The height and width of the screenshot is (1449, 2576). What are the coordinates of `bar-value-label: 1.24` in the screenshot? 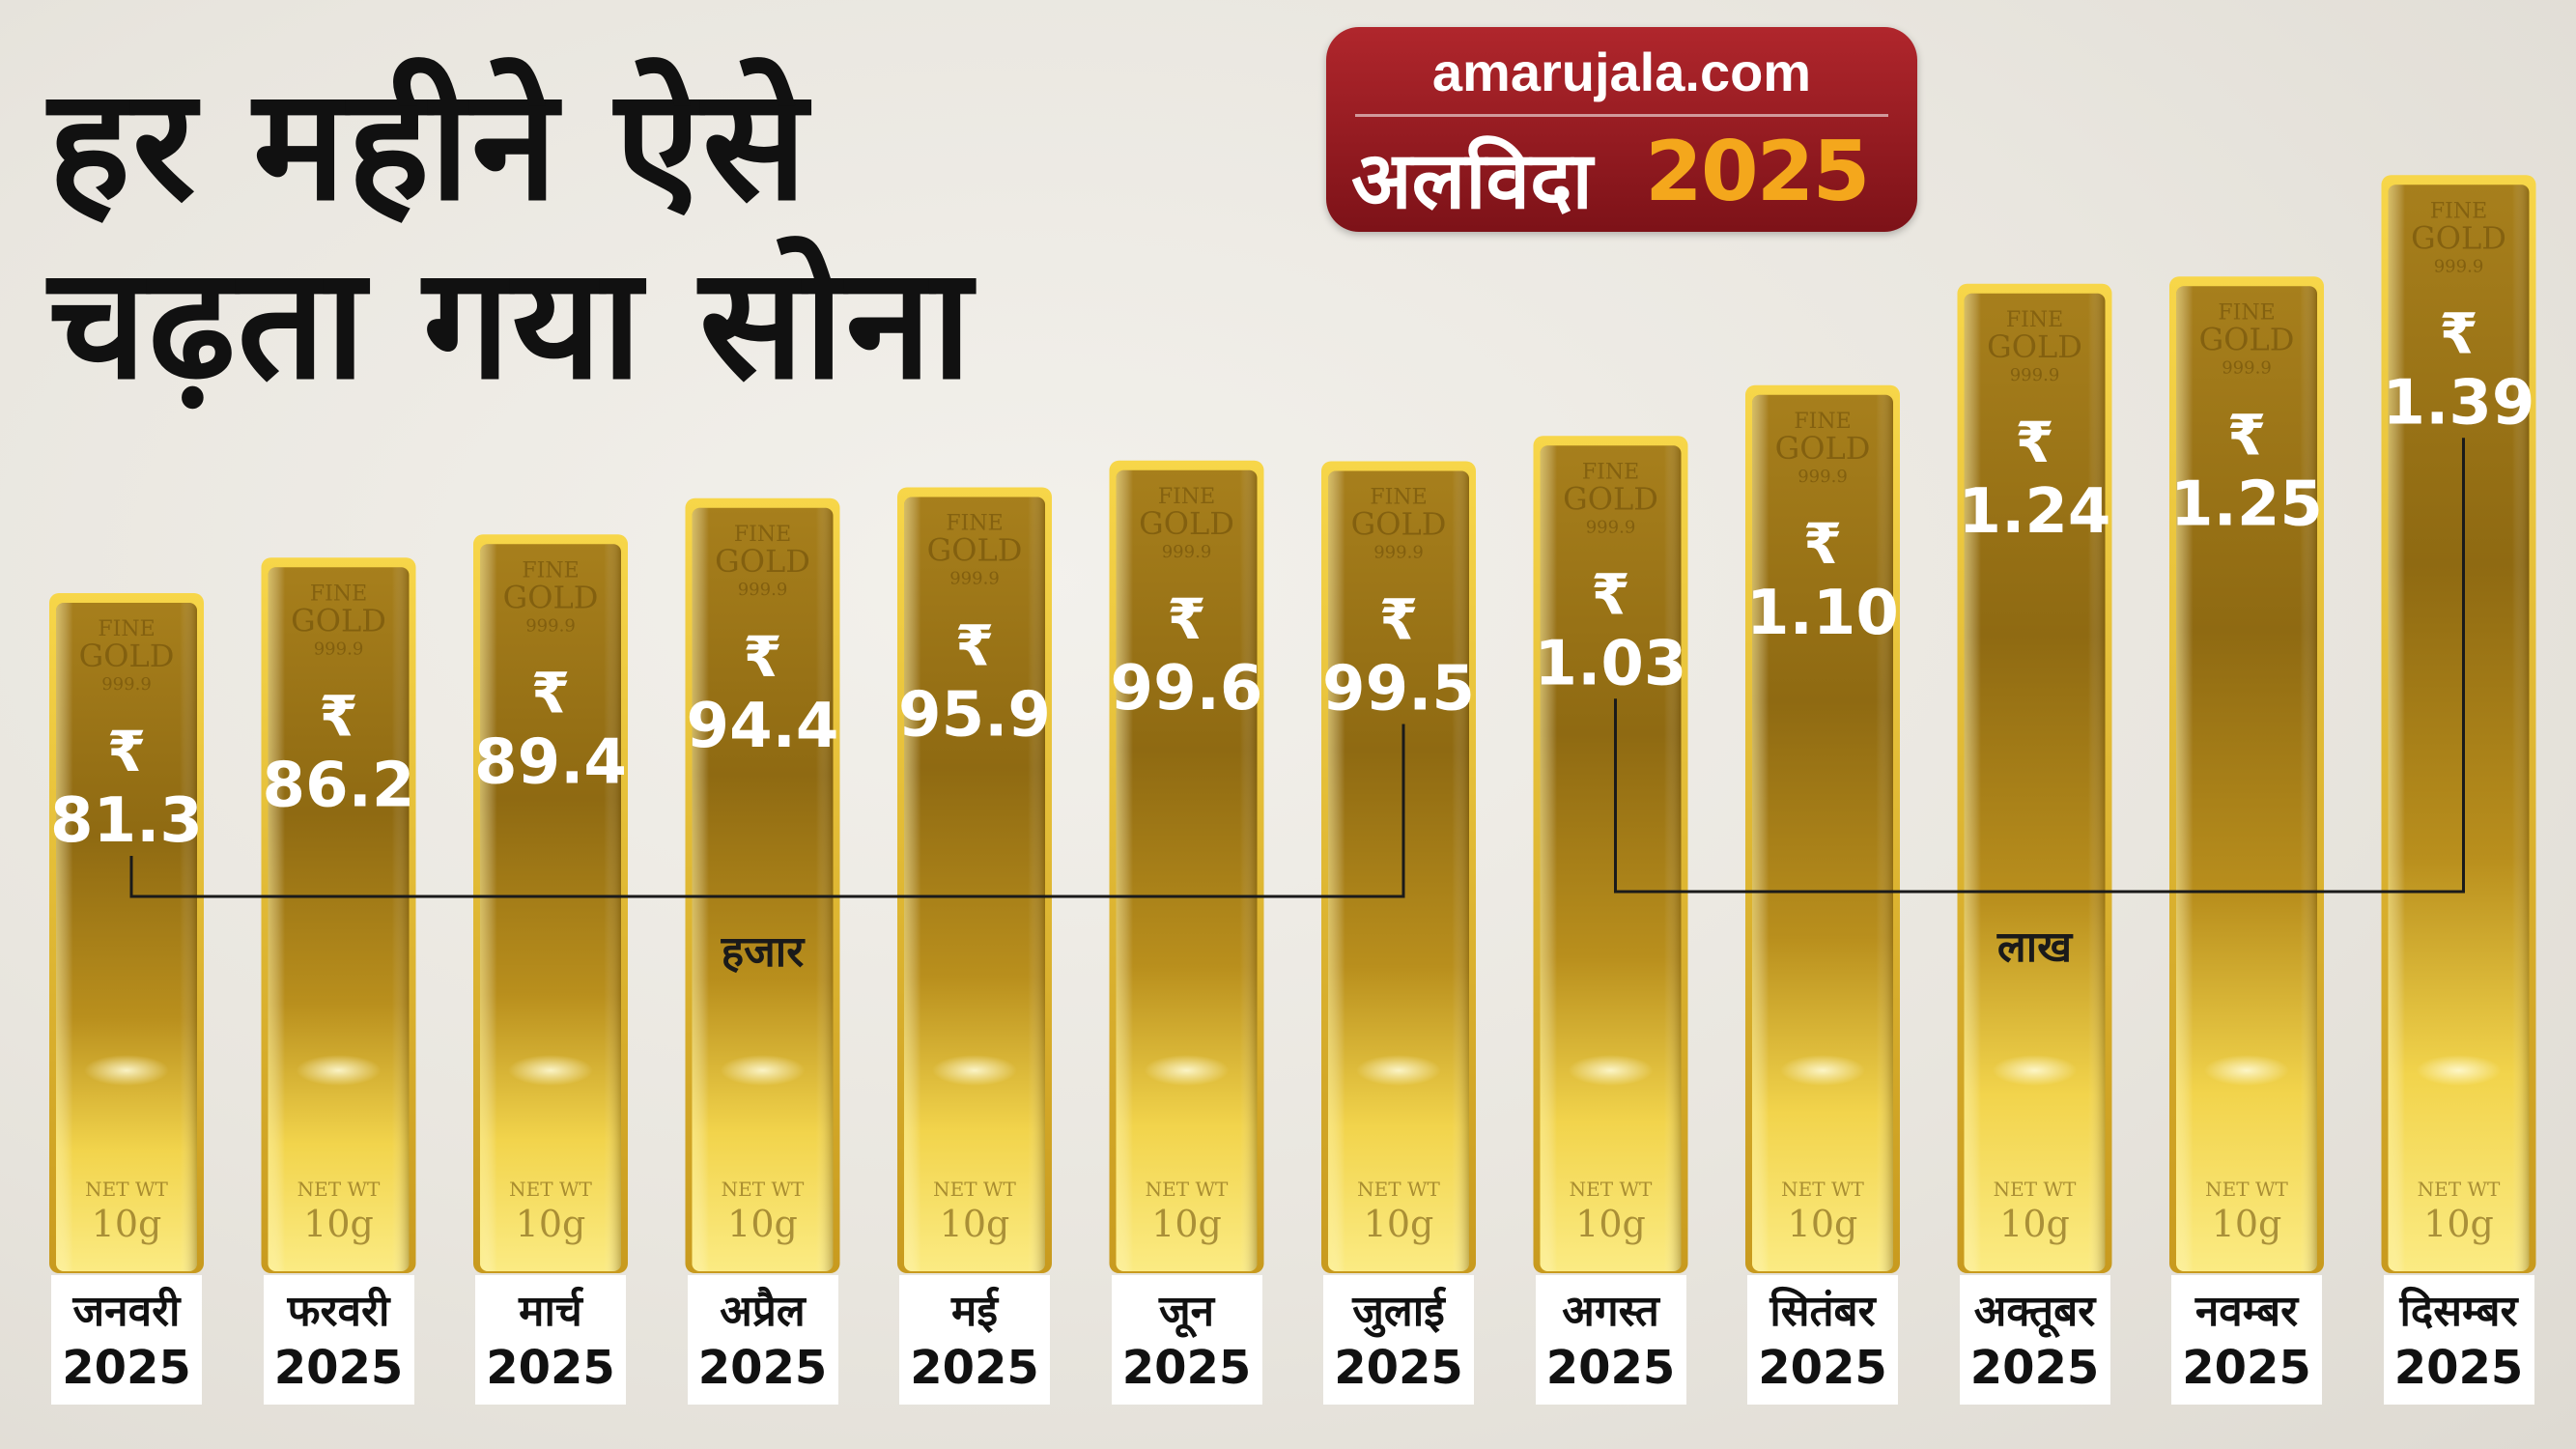 It's located at (2035, 512).